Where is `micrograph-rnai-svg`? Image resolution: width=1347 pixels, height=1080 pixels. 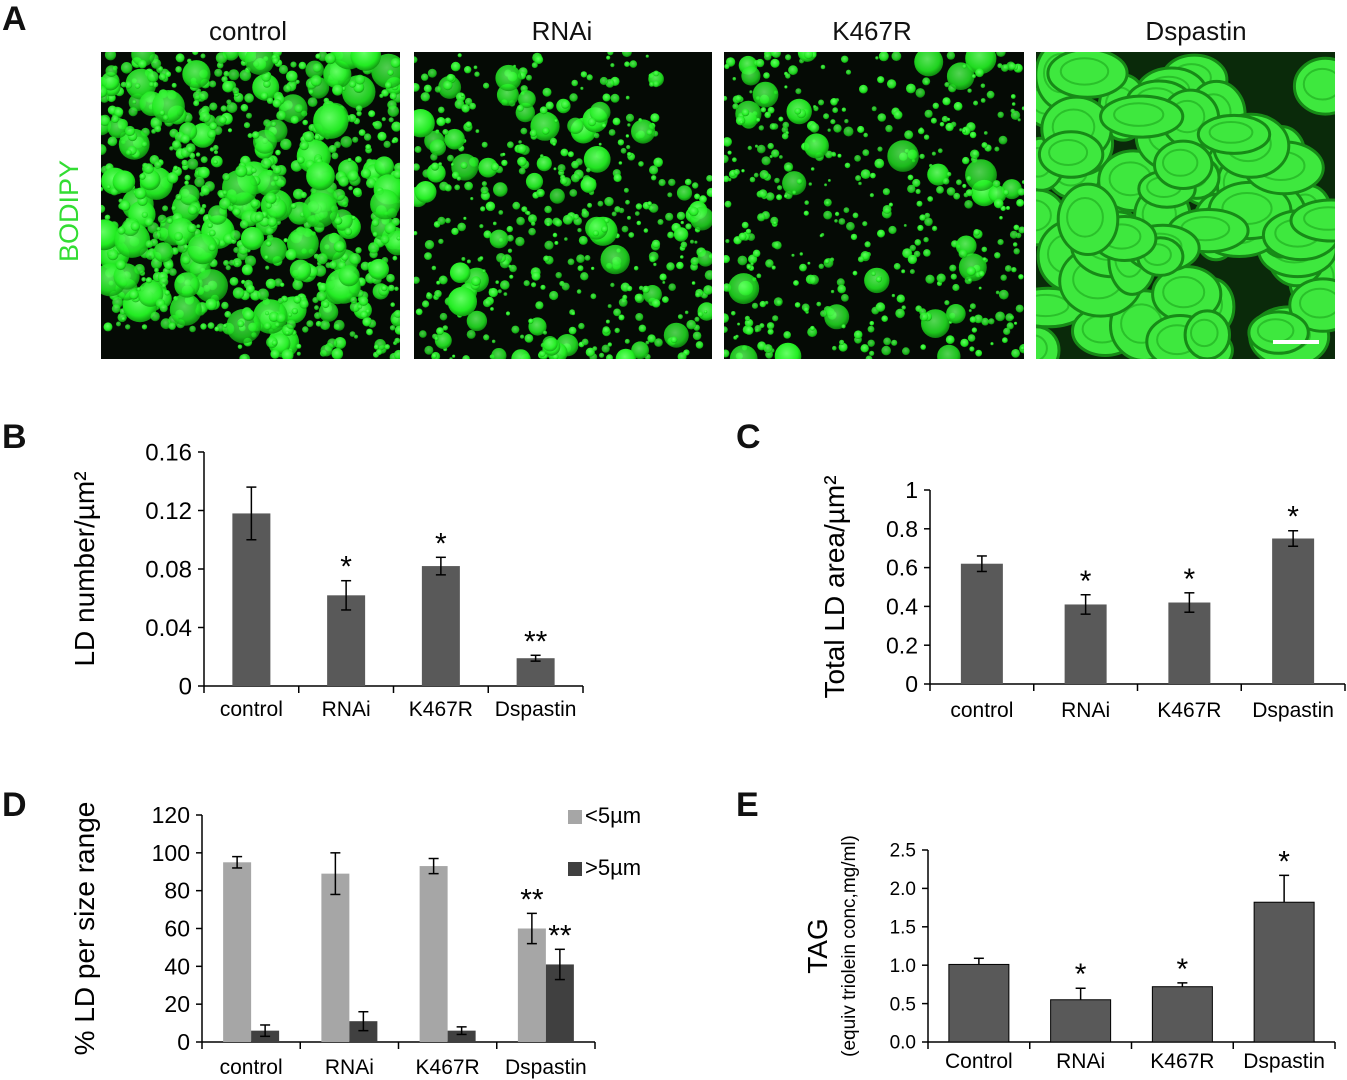 micrograph-rnai-svg is located at coordinates (563, 205).